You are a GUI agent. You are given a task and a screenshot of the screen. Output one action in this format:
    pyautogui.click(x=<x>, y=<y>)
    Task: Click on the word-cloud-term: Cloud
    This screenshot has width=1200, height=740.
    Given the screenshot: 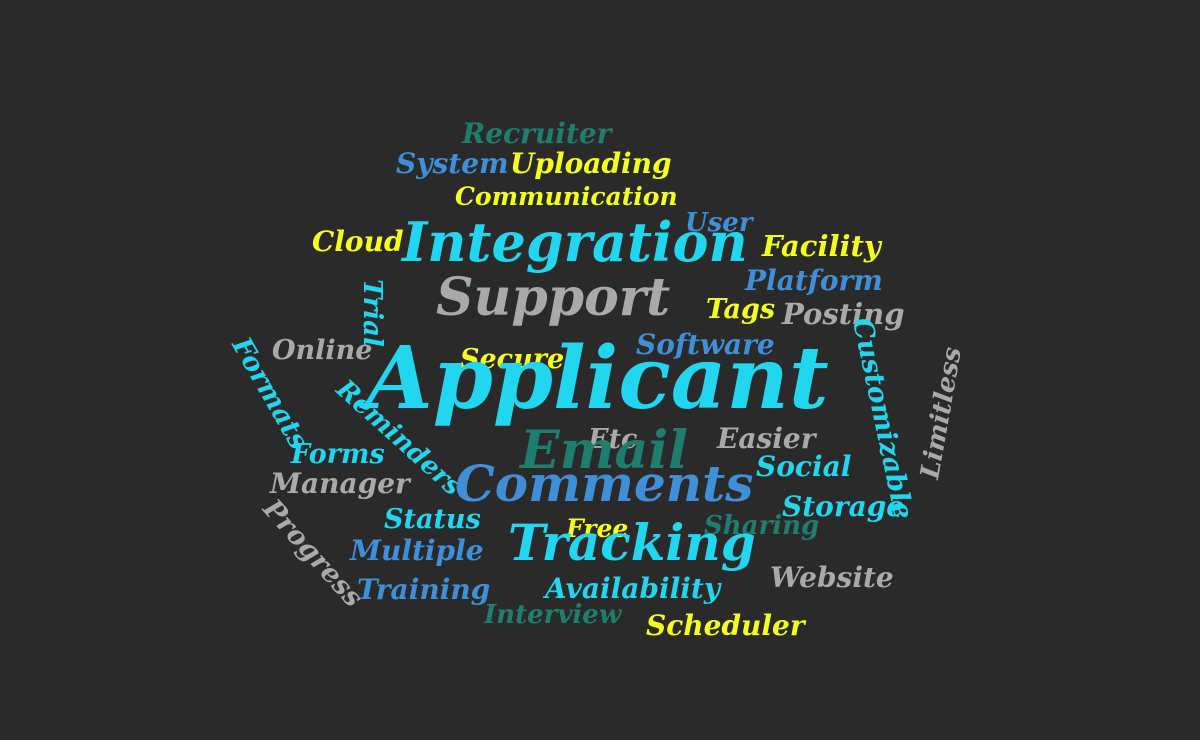 What is the action you would take?
    pyautogui.click(x=358, y=241)
    